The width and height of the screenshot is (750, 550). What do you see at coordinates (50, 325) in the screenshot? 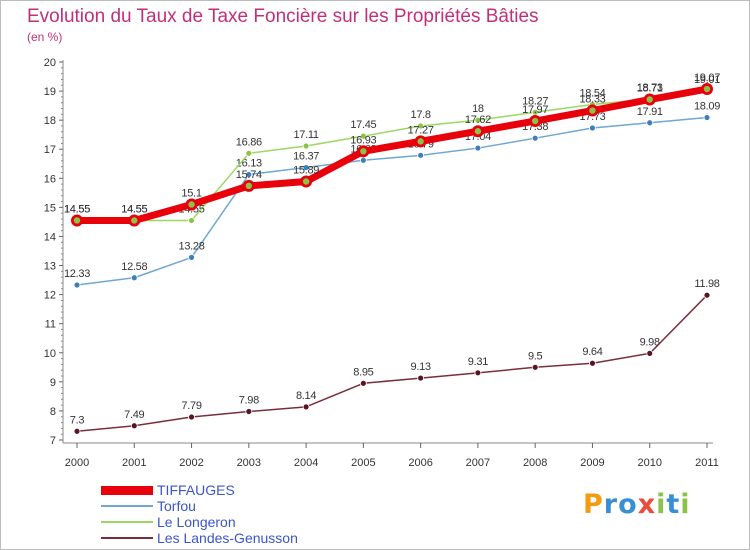
I see `y-tick-label: 11` at bounding box center [50, 325].